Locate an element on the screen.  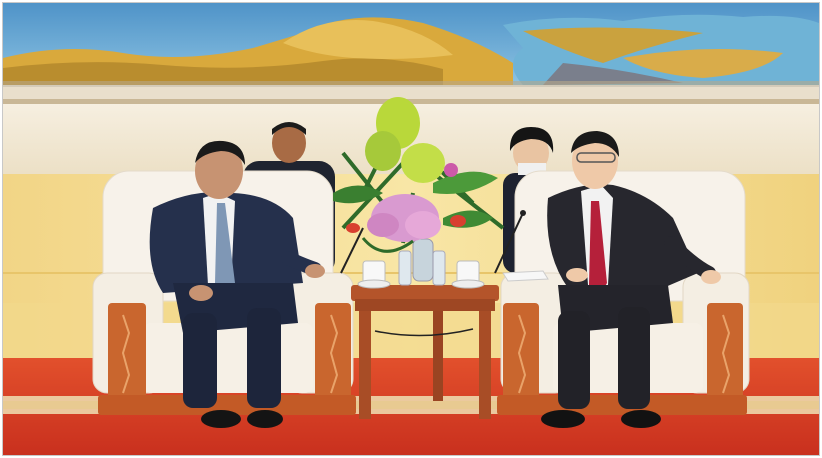
side-table is located at coordinates (425, 352).